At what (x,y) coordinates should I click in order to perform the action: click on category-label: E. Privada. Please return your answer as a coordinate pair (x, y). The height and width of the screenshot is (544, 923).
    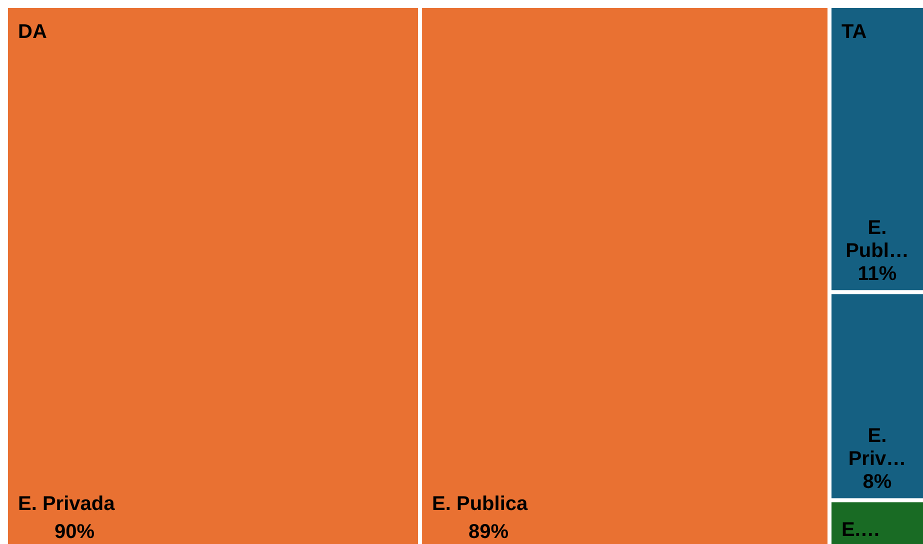
    Looking at the image, I should click on (67, 504).